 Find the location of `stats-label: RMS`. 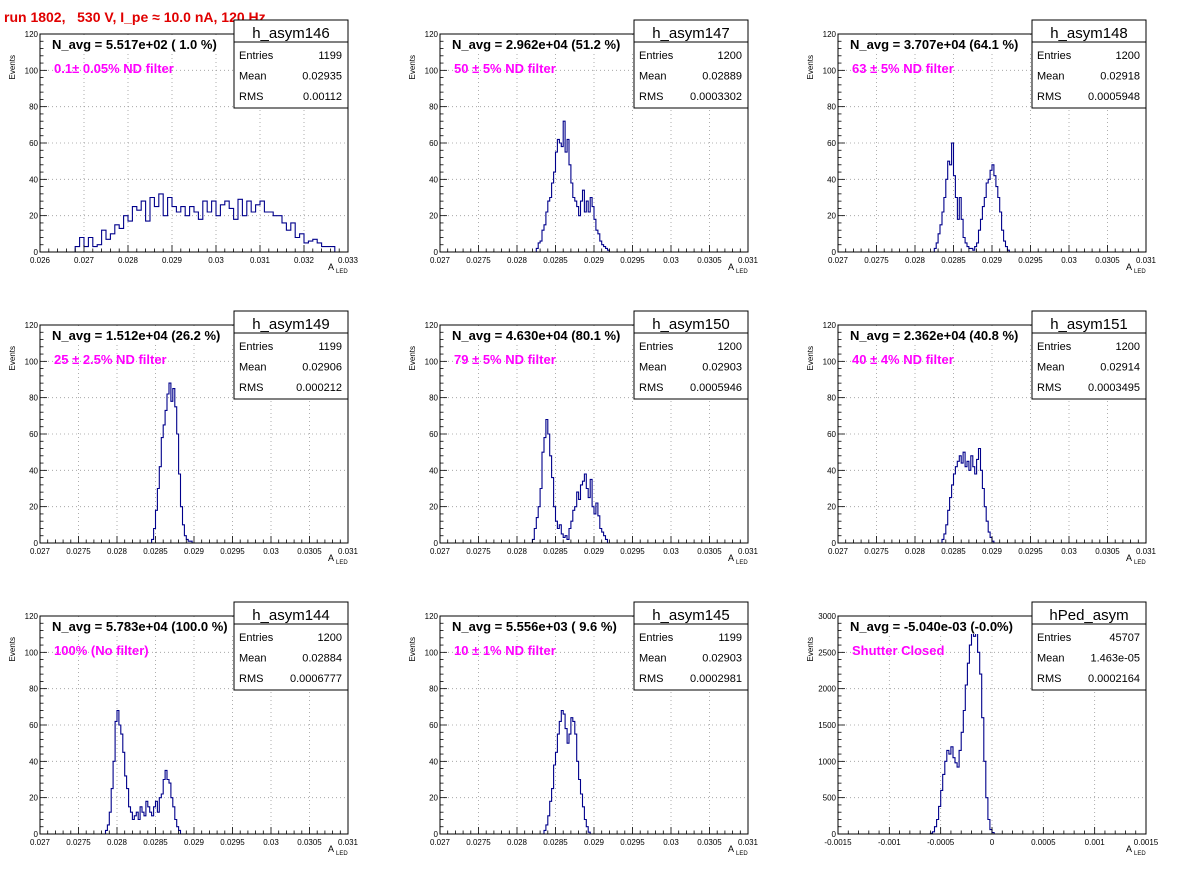

stats-label: RMS is located at coordinates (651, 679).